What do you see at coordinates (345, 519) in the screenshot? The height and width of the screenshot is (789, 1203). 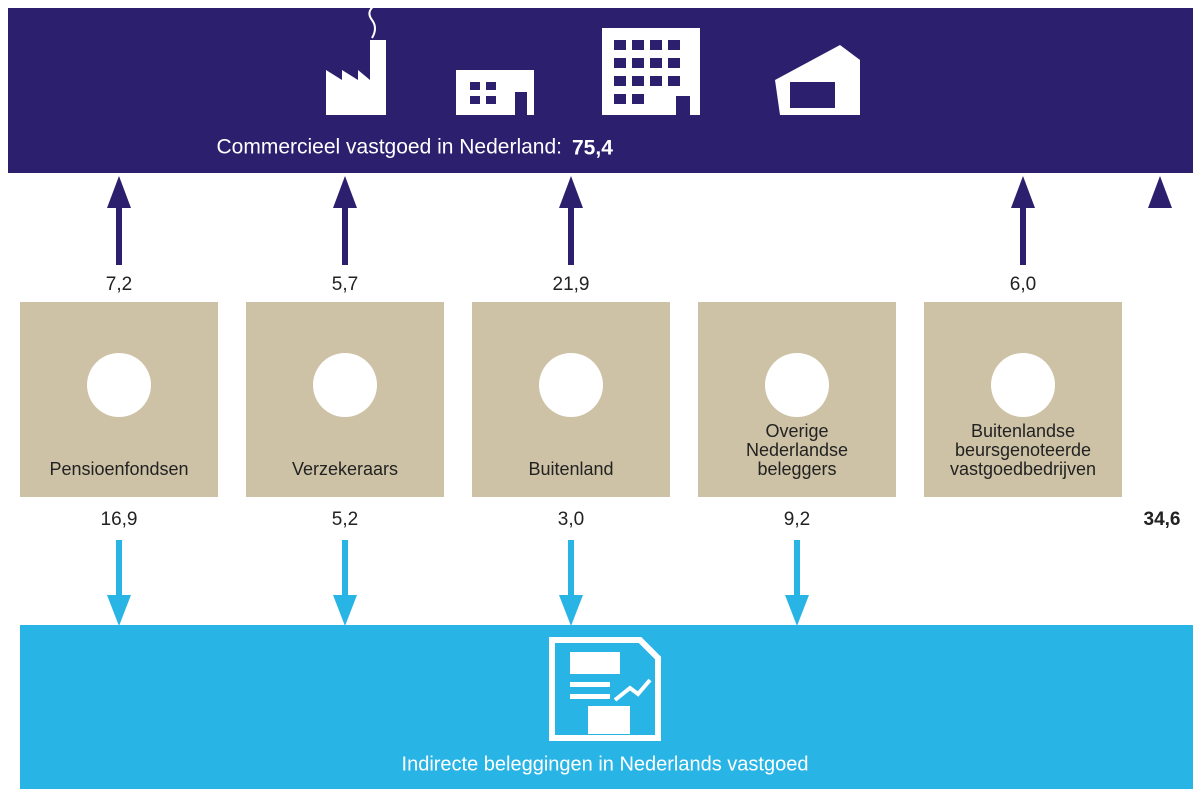 I see `indirect-flow-value: 5,2` at bounding box center [345, 519].